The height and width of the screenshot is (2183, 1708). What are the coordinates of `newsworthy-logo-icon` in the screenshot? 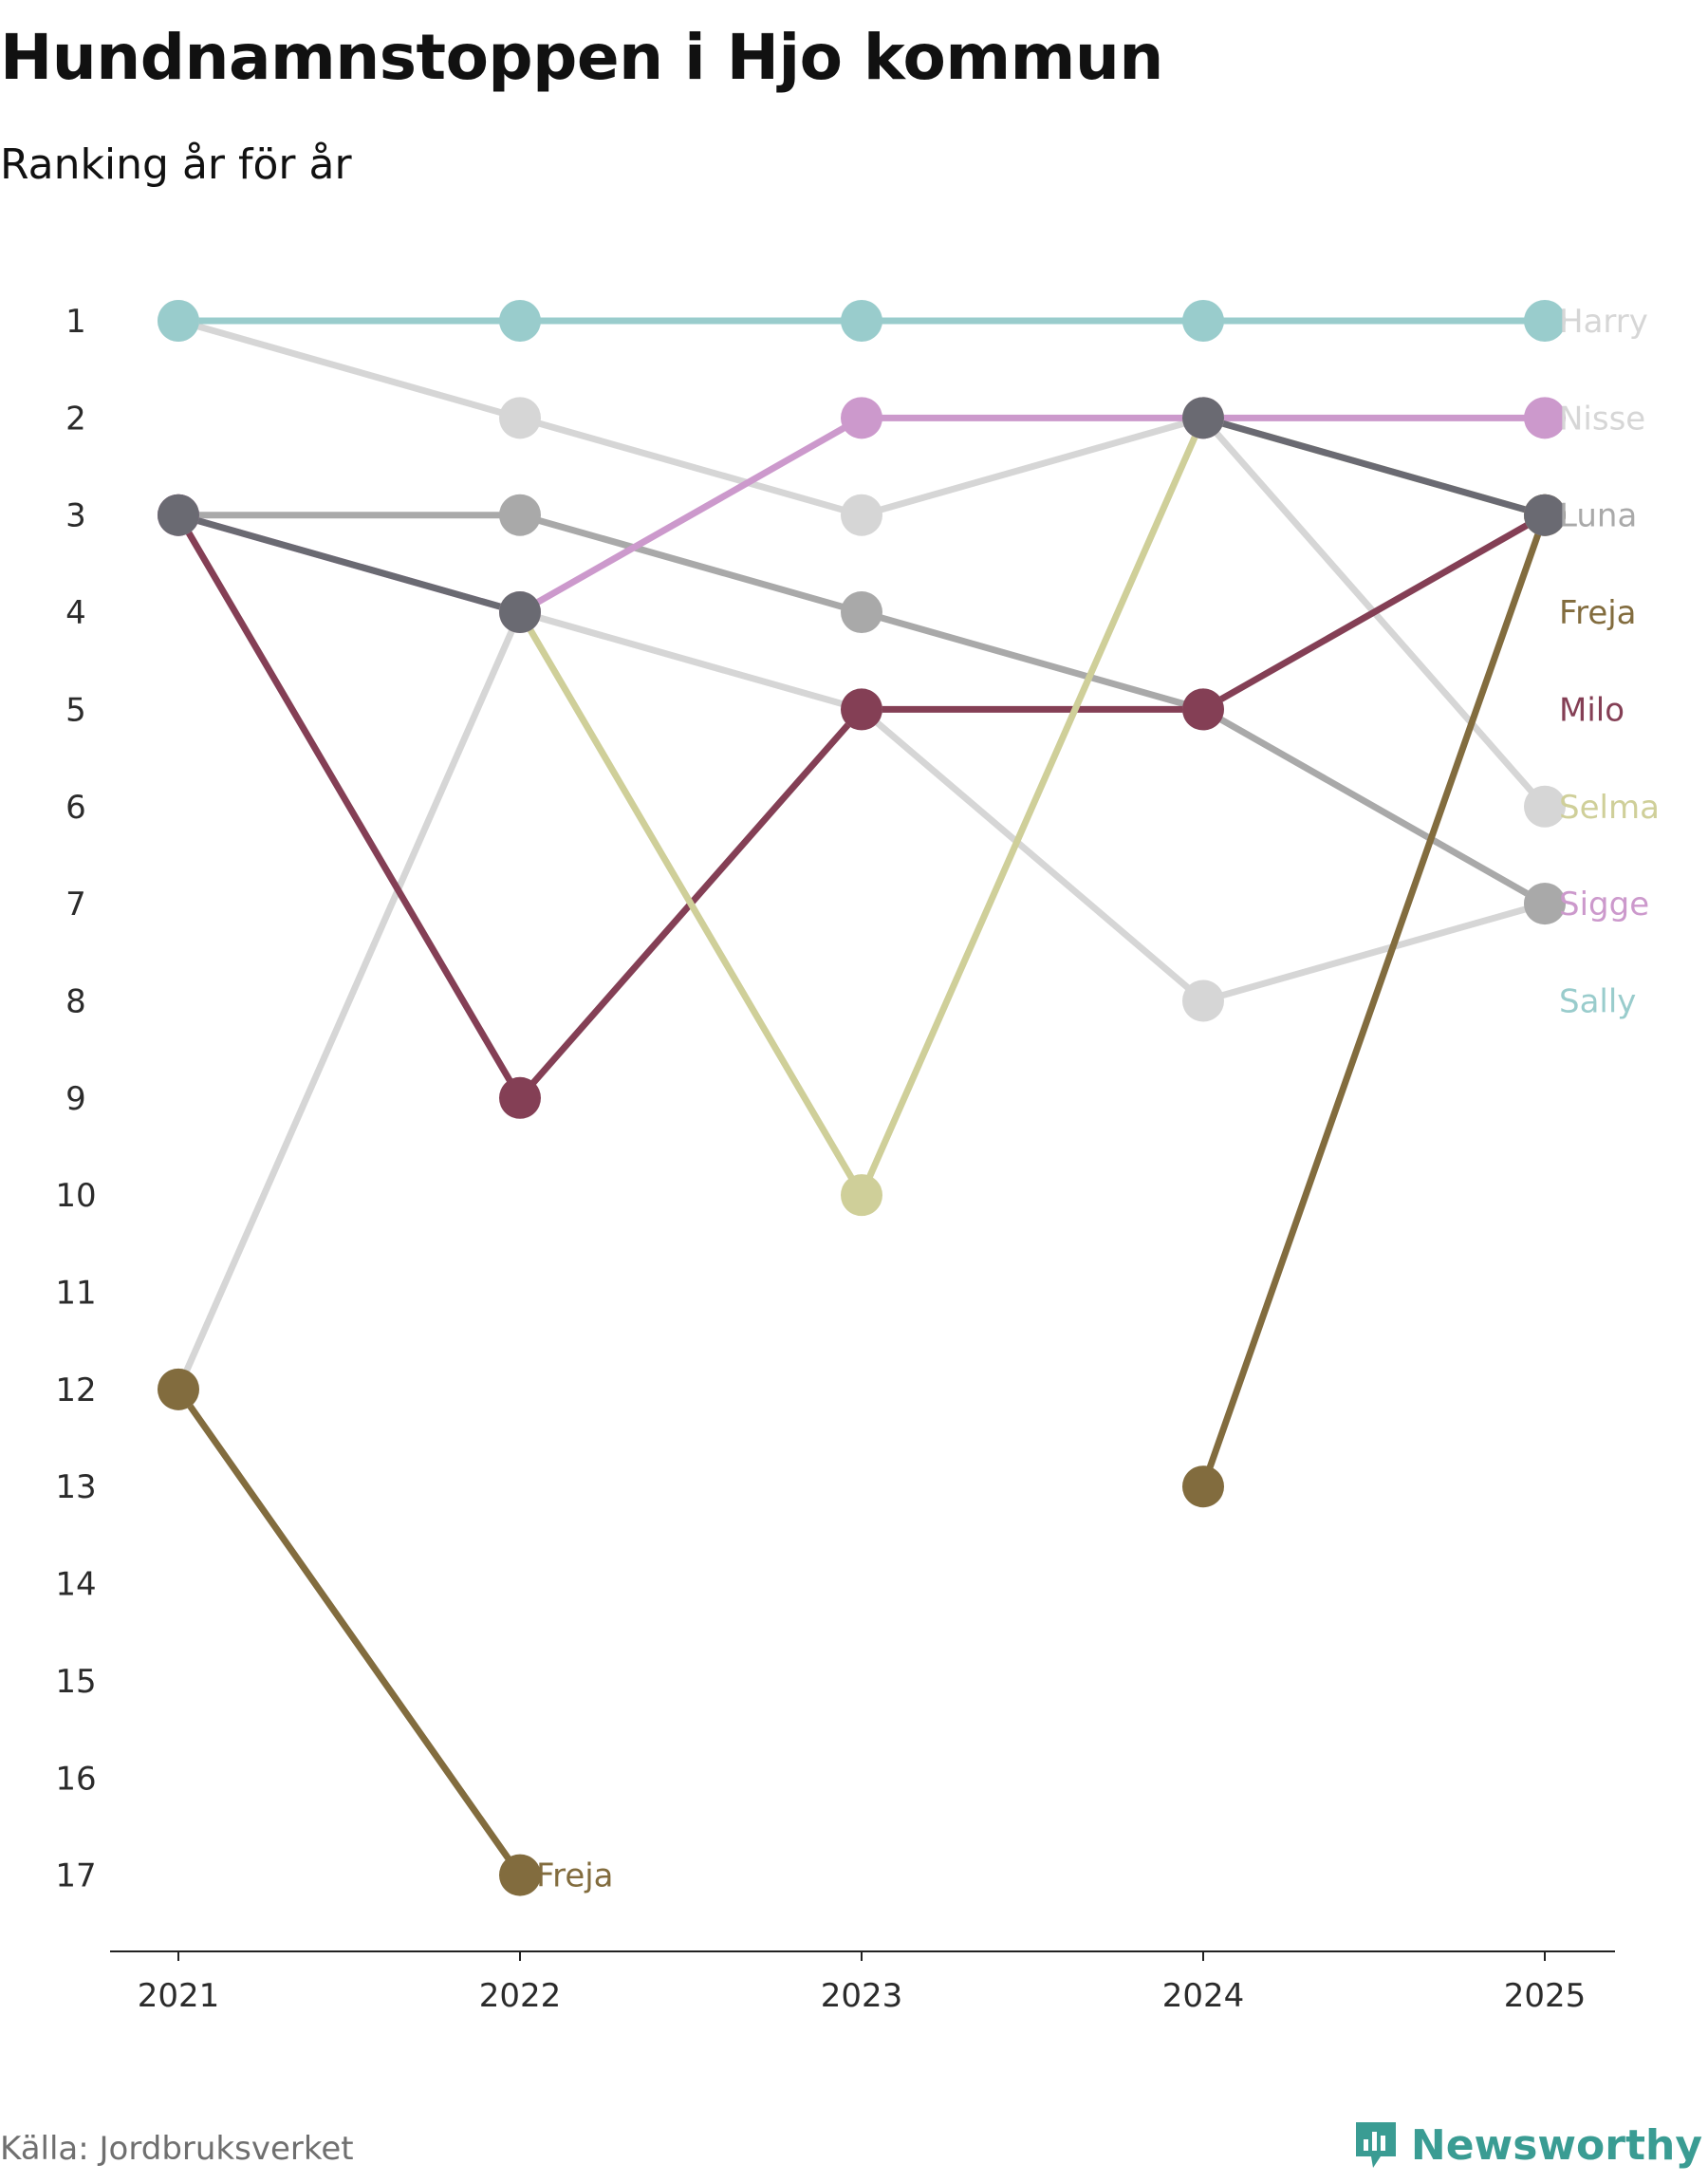 It's located at (1375, 2145).